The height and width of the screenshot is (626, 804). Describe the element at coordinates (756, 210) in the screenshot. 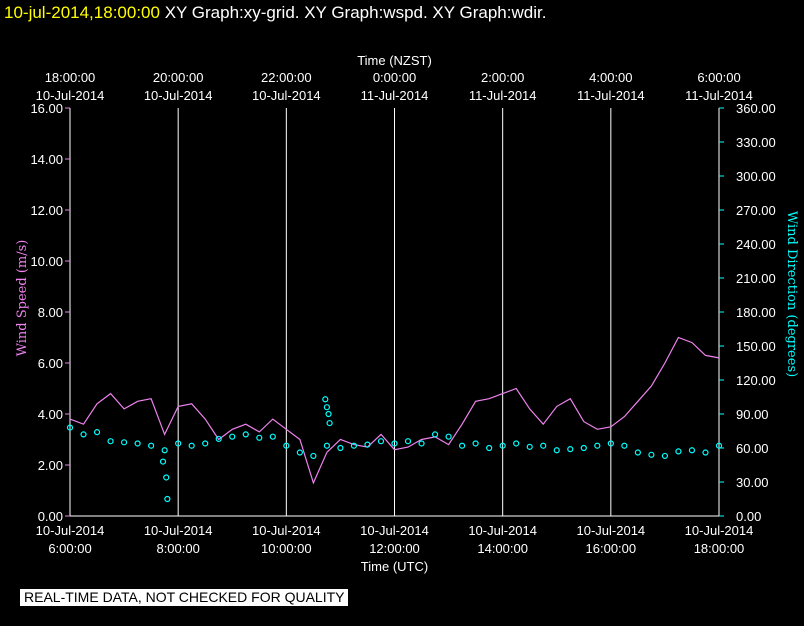

I see `right-tick-label: 270.00` at that location.